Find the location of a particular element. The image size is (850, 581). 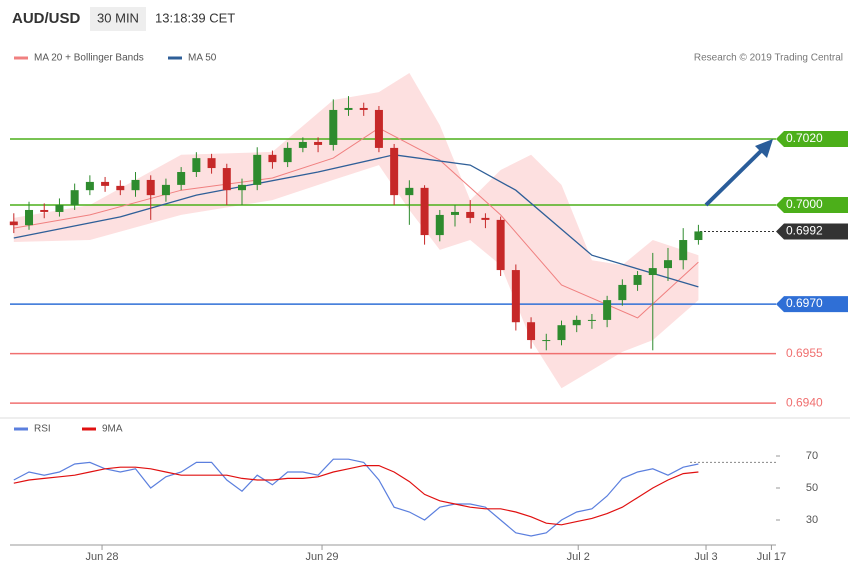

y-tick-label: 70 is located at coordinates (812, 456).